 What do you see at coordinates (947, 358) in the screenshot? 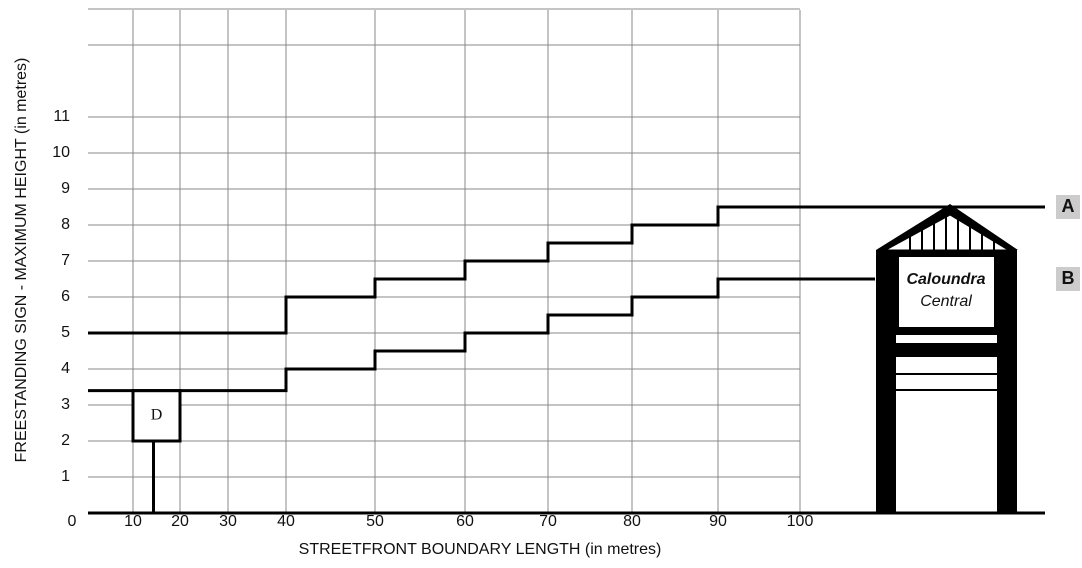
I see `sign-illustration` at bounding box center [947, 358].